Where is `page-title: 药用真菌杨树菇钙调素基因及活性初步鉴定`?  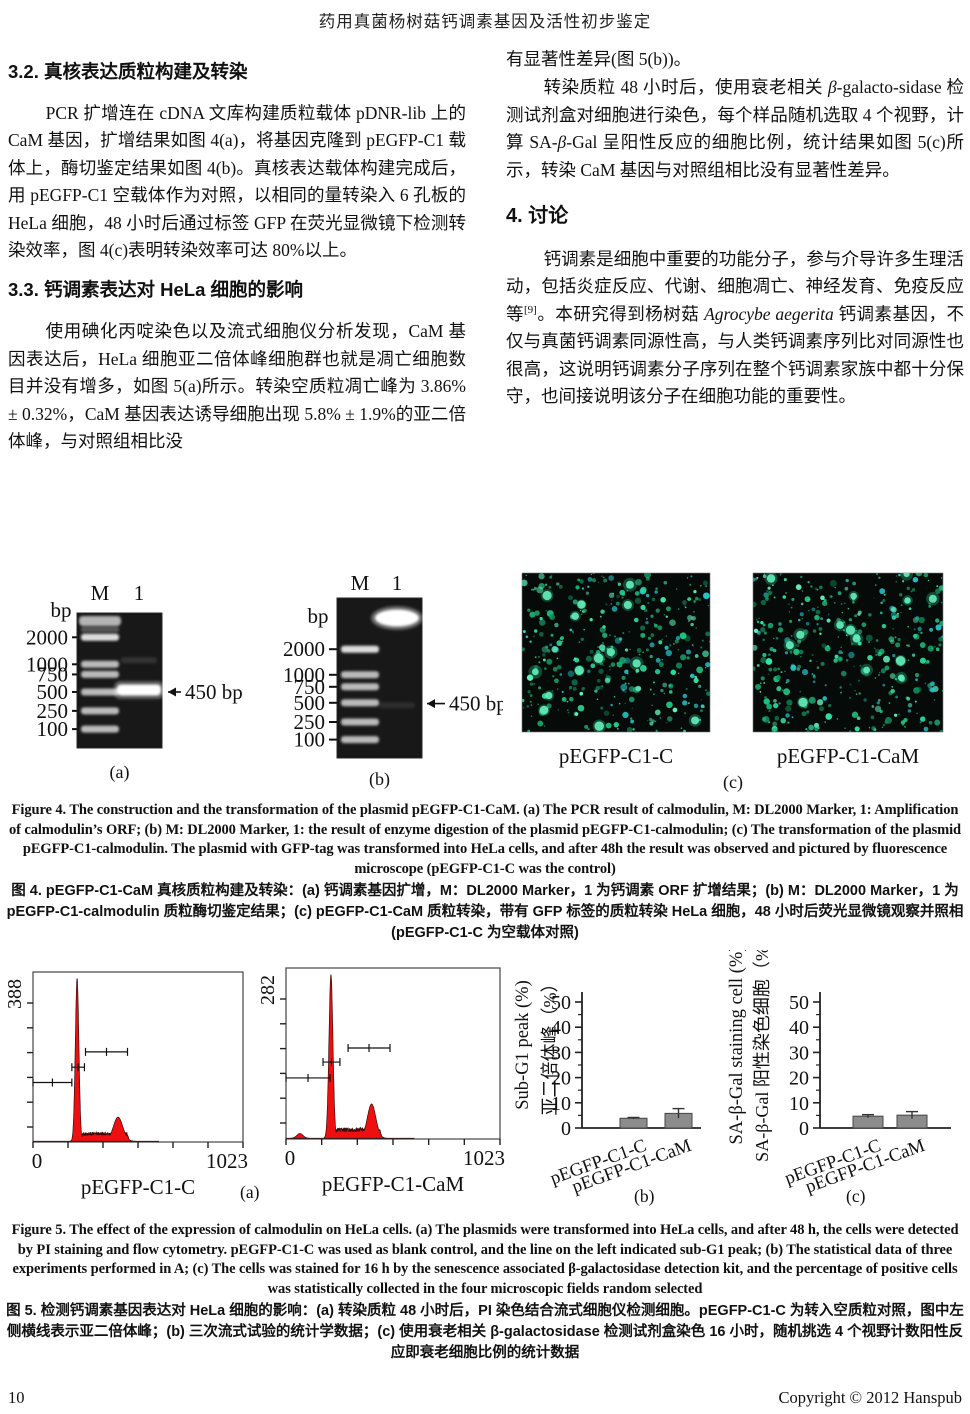 page-title: 药用真菌杨树菇钙调素基因及活性初步鉴定 is located at coordinates (485, 21).